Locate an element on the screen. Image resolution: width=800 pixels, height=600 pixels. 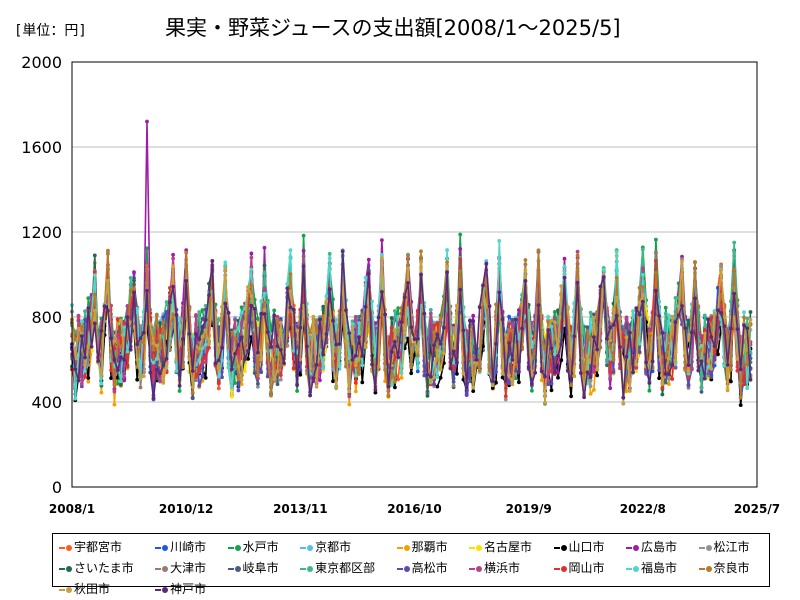
legend-label: 名古屋市 is located at coordinates (508, 547).